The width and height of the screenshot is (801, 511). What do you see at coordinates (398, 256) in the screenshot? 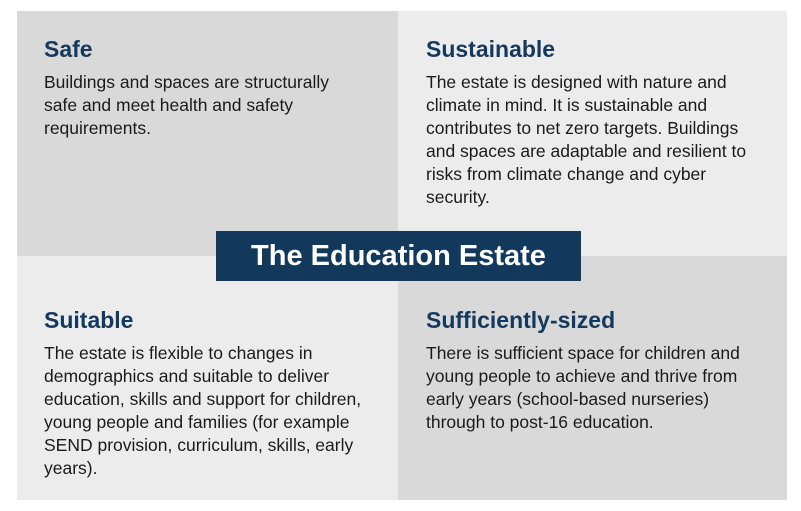
I see `title-banner: The Education Estate` at bounding box center [398, 256].